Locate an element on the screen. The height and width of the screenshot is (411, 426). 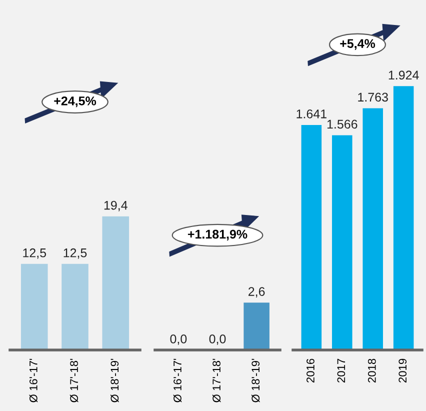
data-label: 1.566 is located at coordinates (342, 124).